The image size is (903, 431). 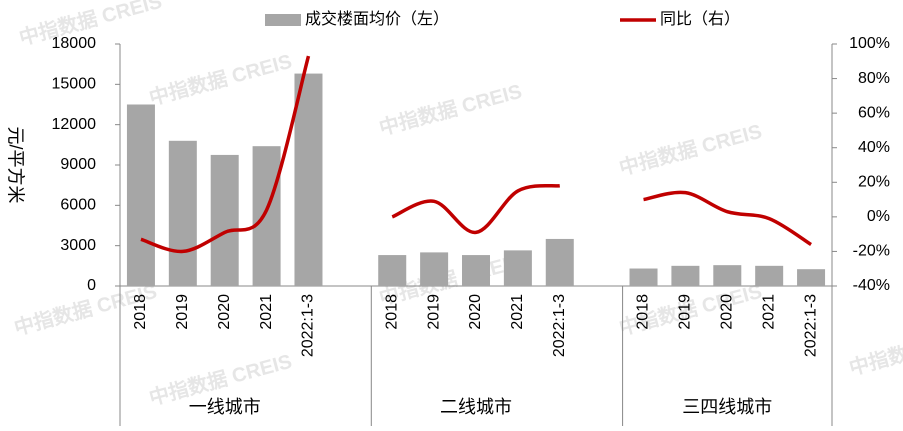 What do you see at coordinates (700, 19) in the screenshot?
I see `legend-label: 同比（右）` at bounding box center [700, 19].